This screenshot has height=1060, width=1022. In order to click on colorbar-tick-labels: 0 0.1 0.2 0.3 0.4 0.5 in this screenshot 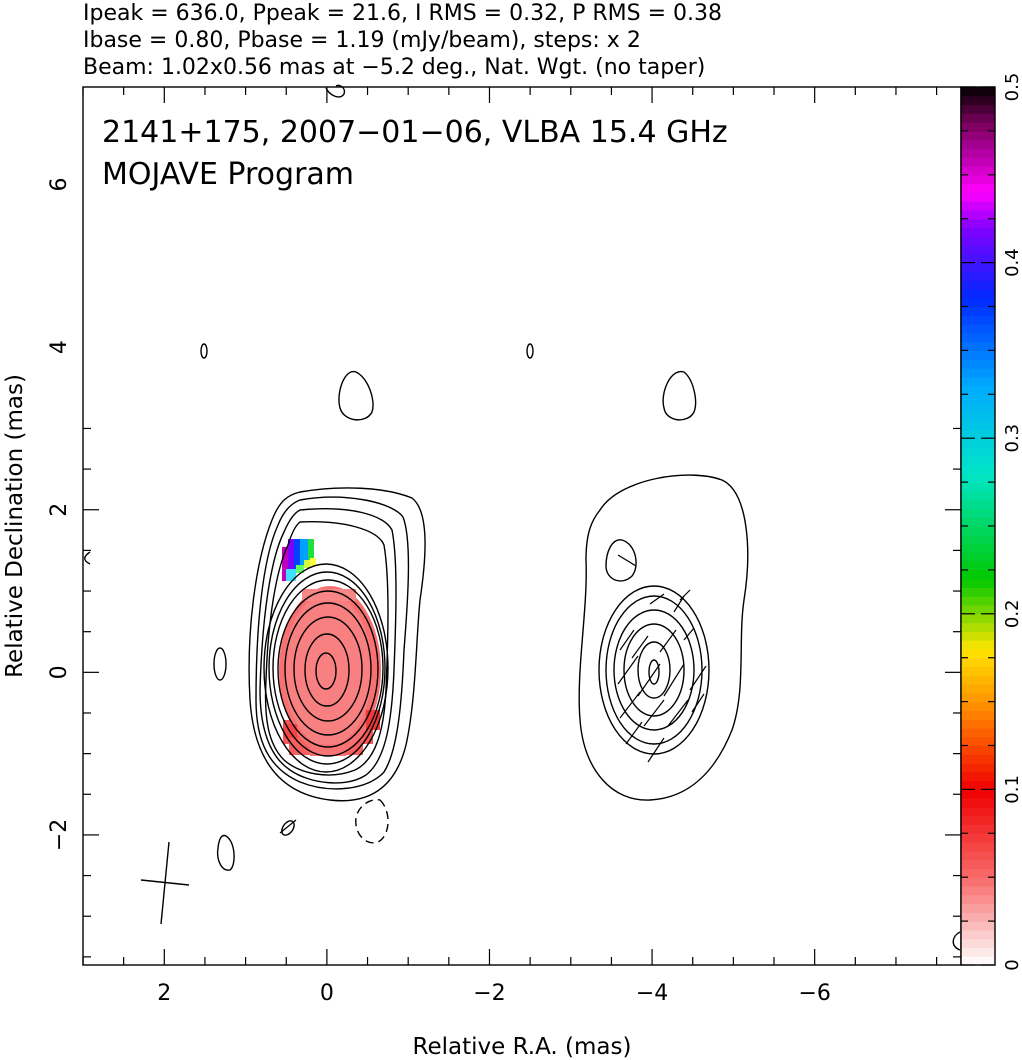, I will do `click(1012, 522)`.